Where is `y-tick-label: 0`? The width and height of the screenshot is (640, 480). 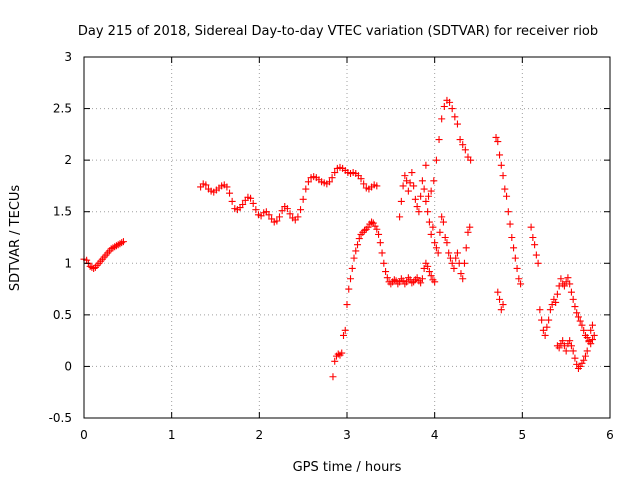
y-tick-label: 0 is located at coordinates (68, 366).